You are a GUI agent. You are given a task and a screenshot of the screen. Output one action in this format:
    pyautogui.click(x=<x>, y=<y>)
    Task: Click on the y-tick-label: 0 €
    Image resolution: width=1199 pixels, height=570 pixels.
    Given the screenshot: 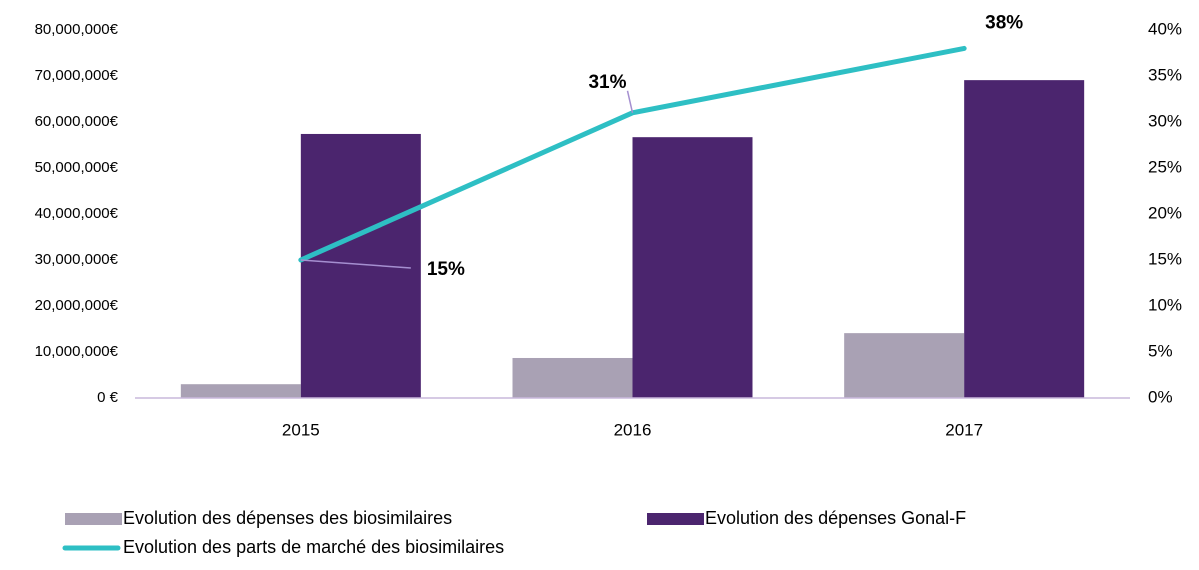 What is the action you would take?
    pyautogui.click(x=108, y=397)
    